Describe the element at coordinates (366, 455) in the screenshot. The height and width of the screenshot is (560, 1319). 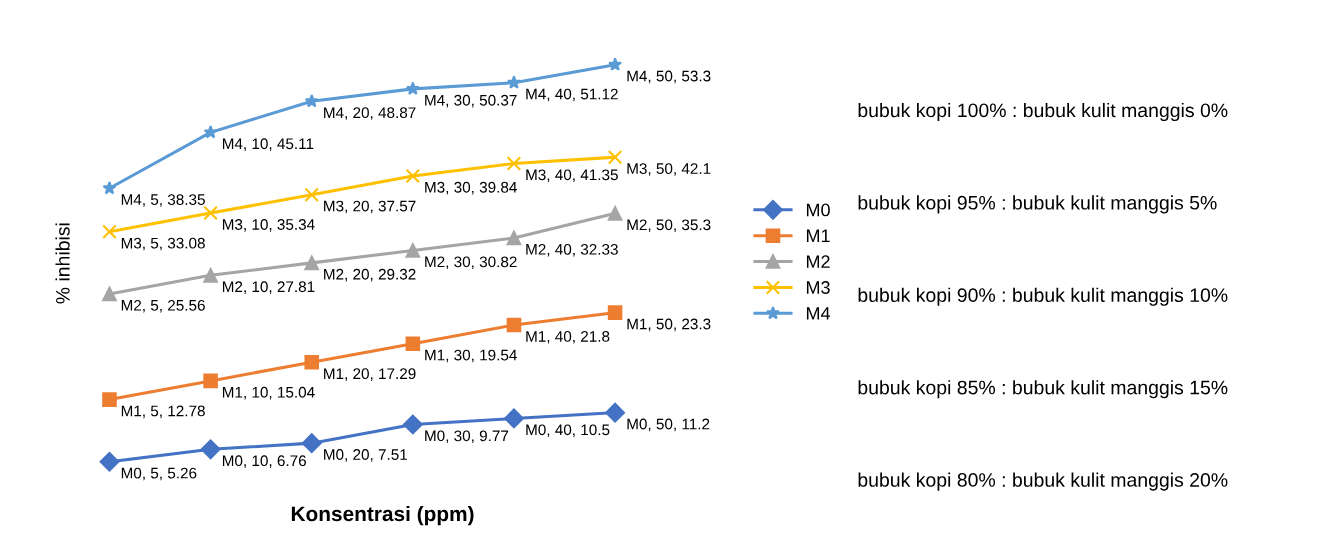
I see `data-label: M0, 20, 7.51` at that location.